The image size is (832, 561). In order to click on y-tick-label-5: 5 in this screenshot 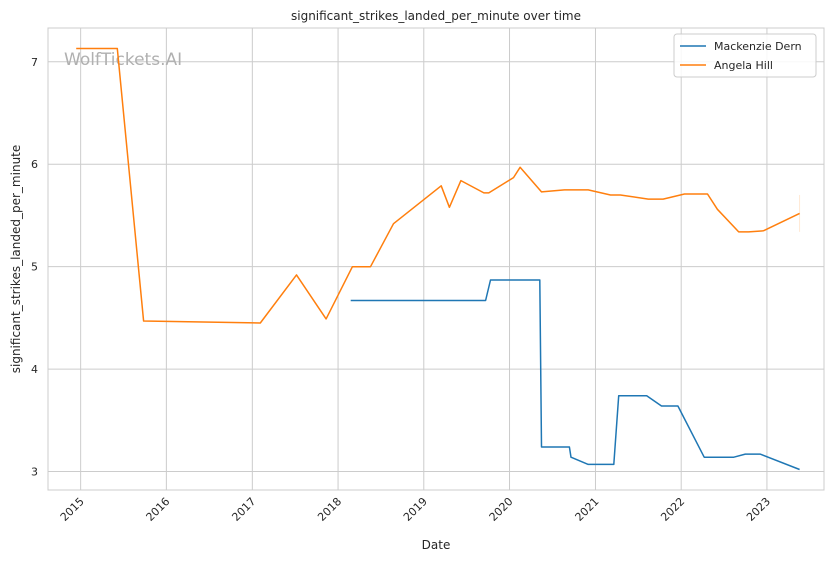, I will do `click(34, 267)`.